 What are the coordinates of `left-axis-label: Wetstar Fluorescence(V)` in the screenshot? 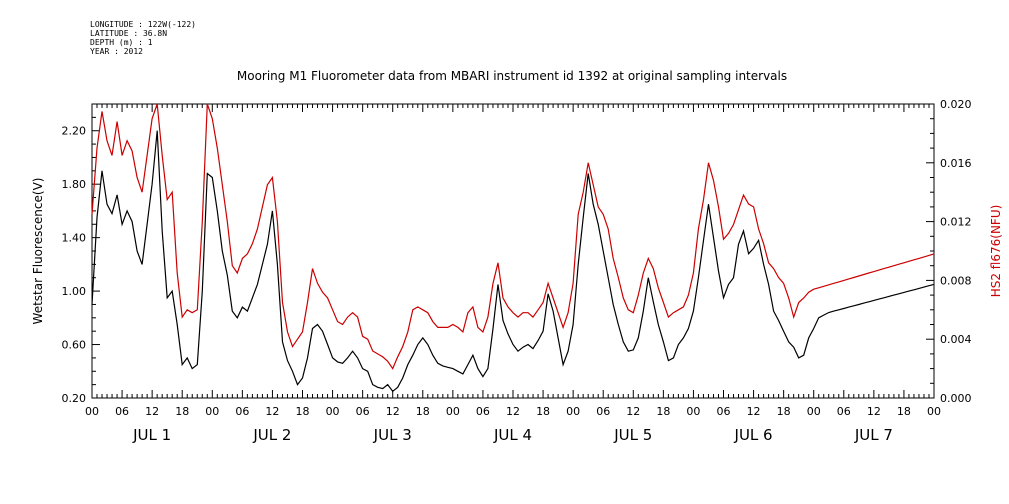 It's located at (38, 251).